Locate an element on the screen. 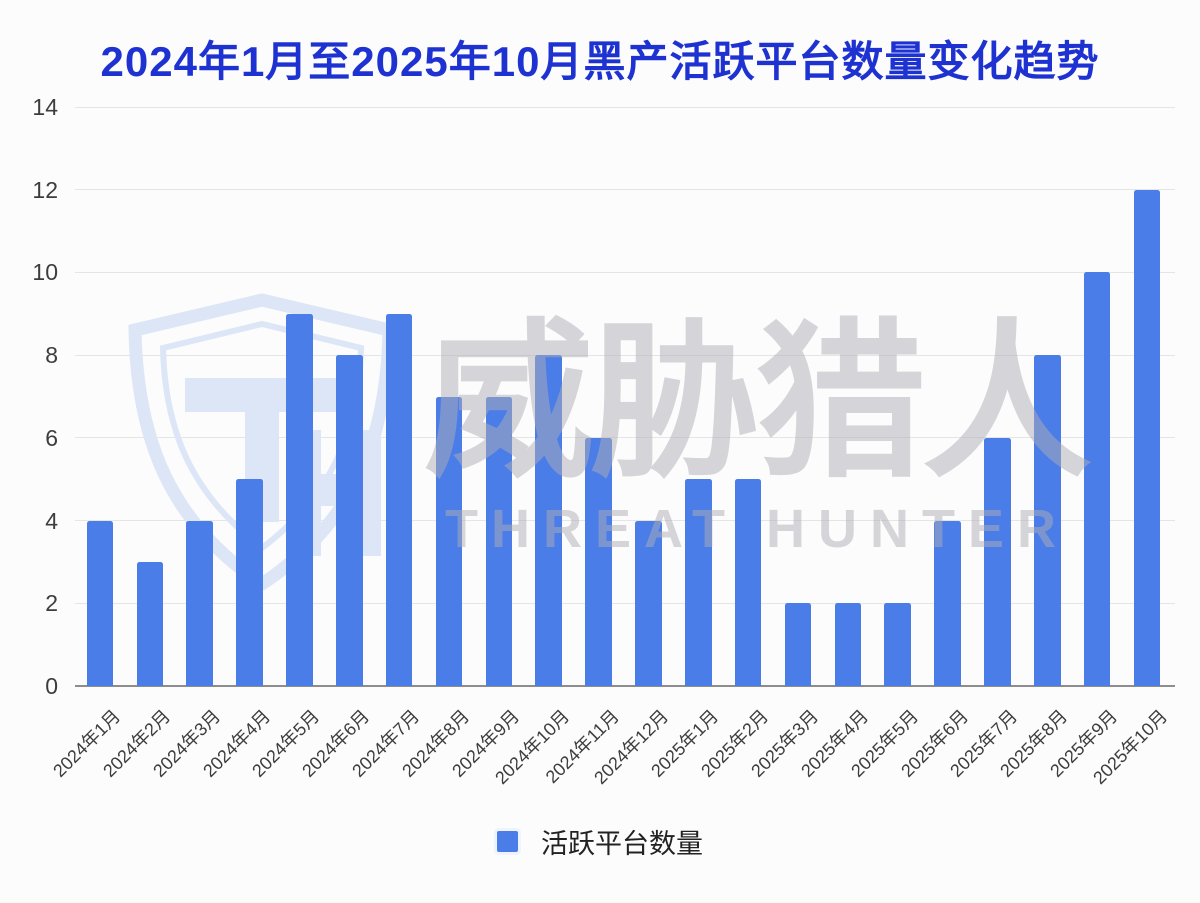 This screenshot has width=1200, height=903. y-axis-tick-label: 12 is located at coordinates (45, 189).